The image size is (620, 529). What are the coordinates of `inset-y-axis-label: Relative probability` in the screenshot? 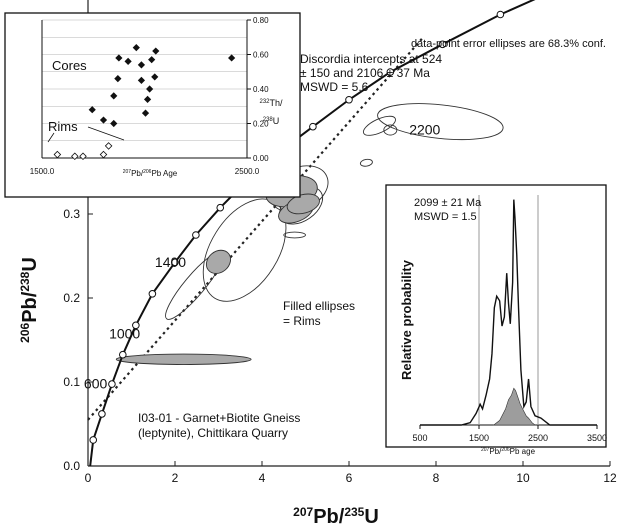 It's located at (406, 319).